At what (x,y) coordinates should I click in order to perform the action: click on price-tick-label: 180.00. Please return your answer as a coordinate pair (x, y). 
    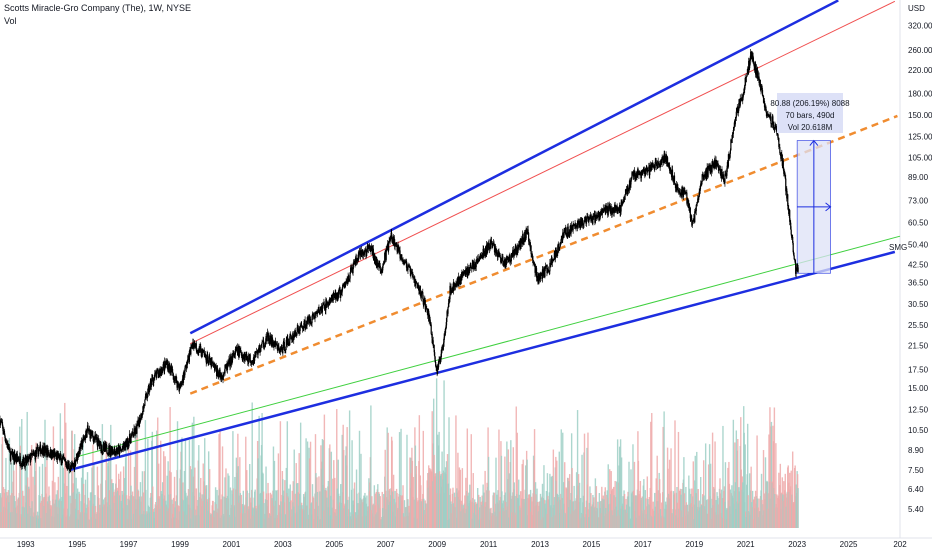
    Looking at the image, I should click on (920, 94).